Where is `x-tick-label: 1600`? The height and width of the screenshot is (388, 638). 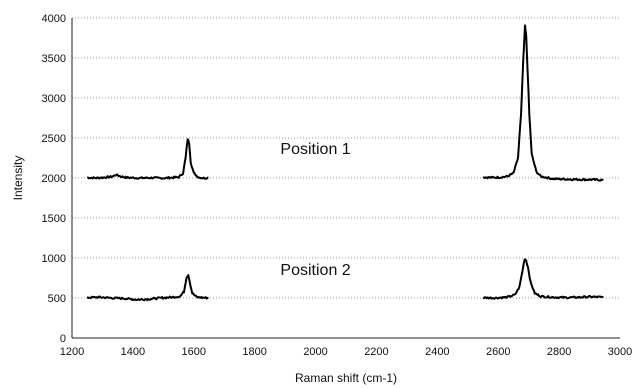 x-tick-label: 1600 is located at coordinates (194, 352).